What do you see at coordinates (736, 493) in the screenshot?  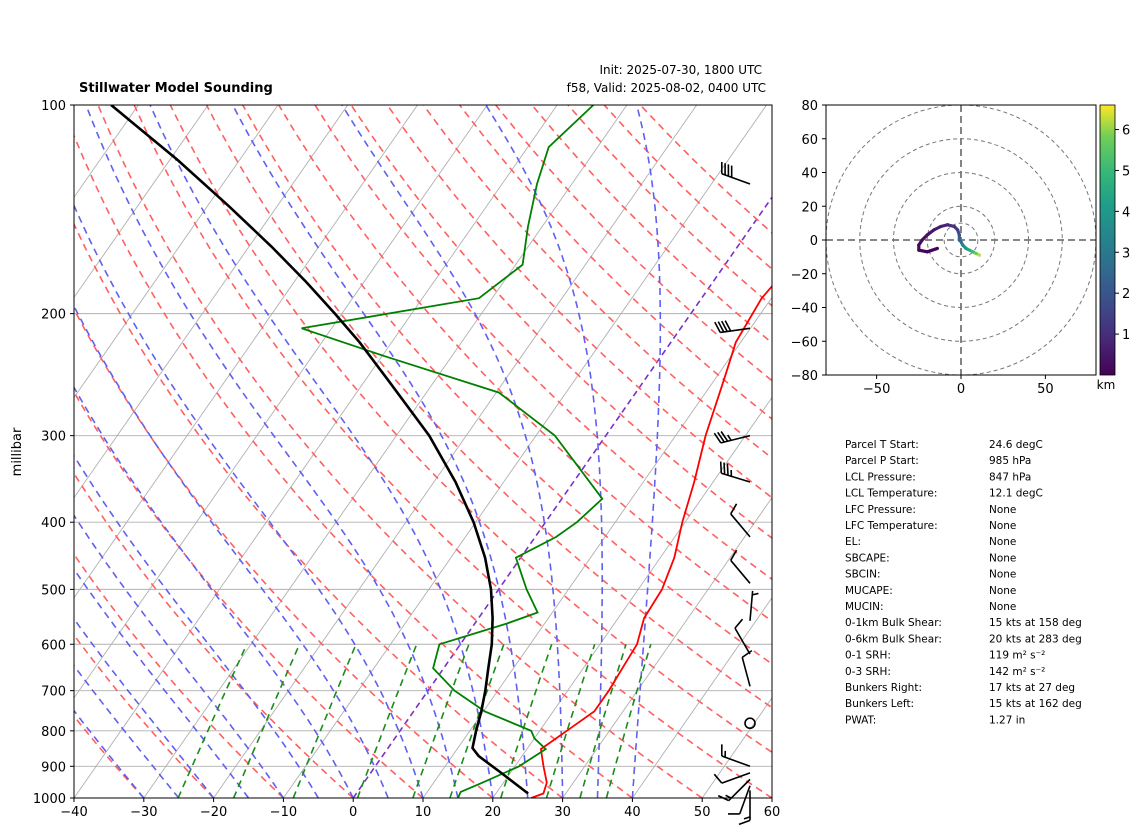 I see `wind-barbs` at bounding box center [736, 493].